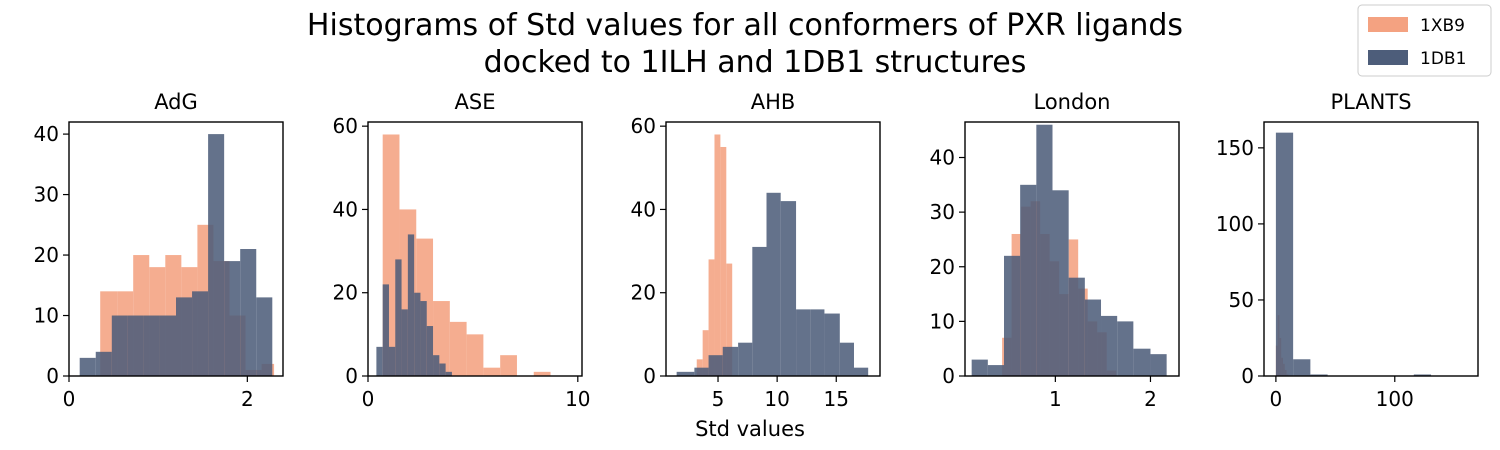 This screenshot has height=450, width=1500. What do you see at coordinates (1388, 24) in the screenshot?
I see `legend-swatch-1xb9` at bounding box center [1388, 24].